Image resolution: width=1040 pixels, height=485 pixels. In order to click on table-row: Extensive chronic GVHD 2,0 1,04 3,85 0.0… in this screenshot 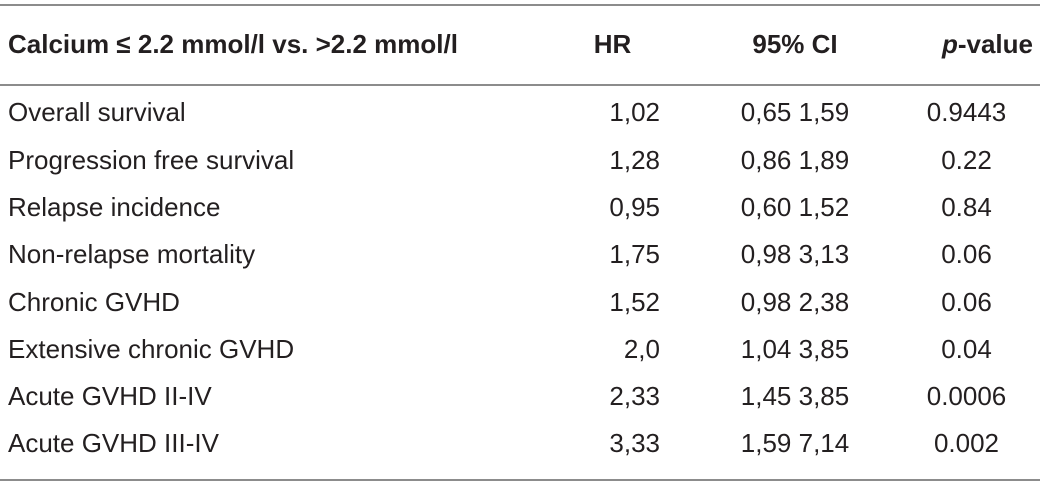, I will do `click(520, 349)`.